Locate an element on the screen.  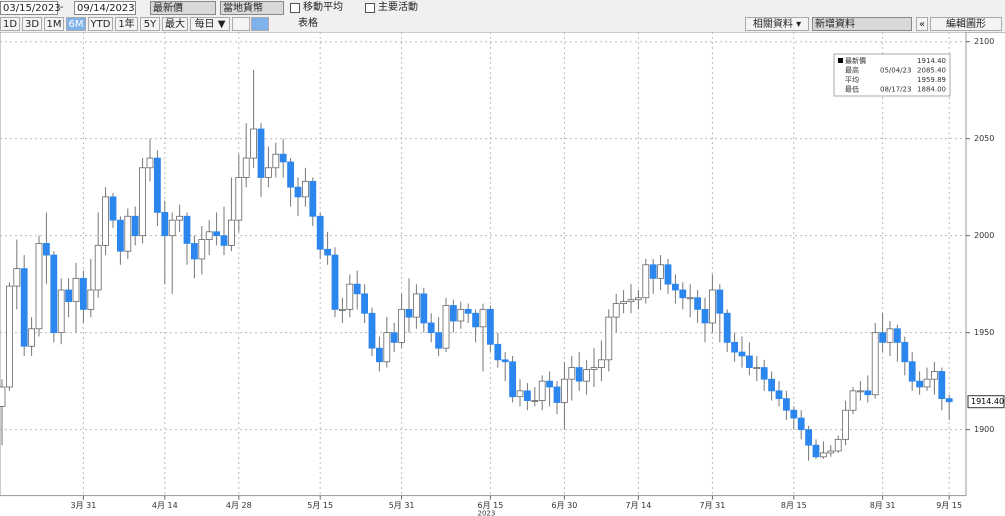
x-tick-label: 8月 31 is located at coordinates (883, 505).